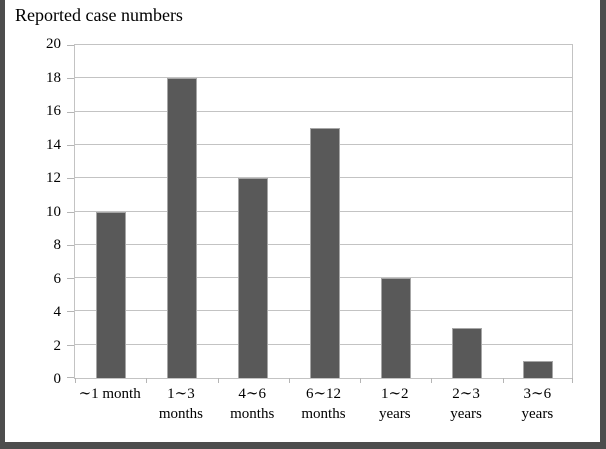 Image resolution: width=606 pixels, height=449 pixels. What do you see at coordinates (33, 211) in the screenshot?
I see `y-axis-labels: 0 2 4 6 8 10 12 14 16 18 20` at bounding box center [33, 211].